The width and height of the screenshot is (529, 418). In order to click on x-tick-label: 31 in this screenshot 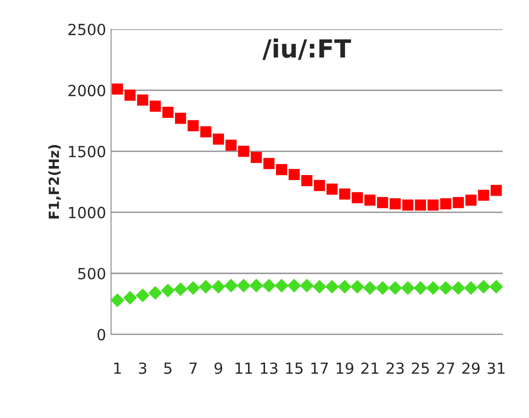, I will do `click(496, 368)`.